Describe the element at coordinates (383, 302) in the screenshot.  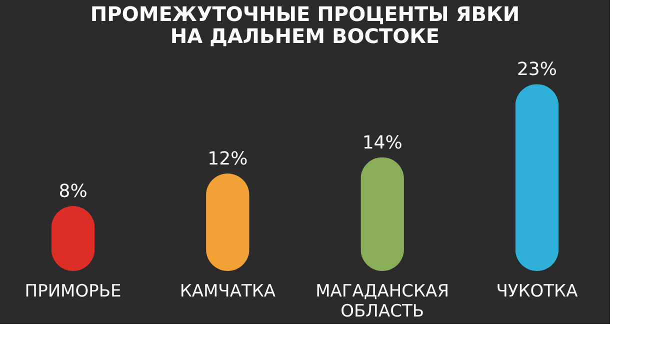
I see `x-tick-label: МАГАДАНСКАЯ ОБЛАСТЬ` at that location.